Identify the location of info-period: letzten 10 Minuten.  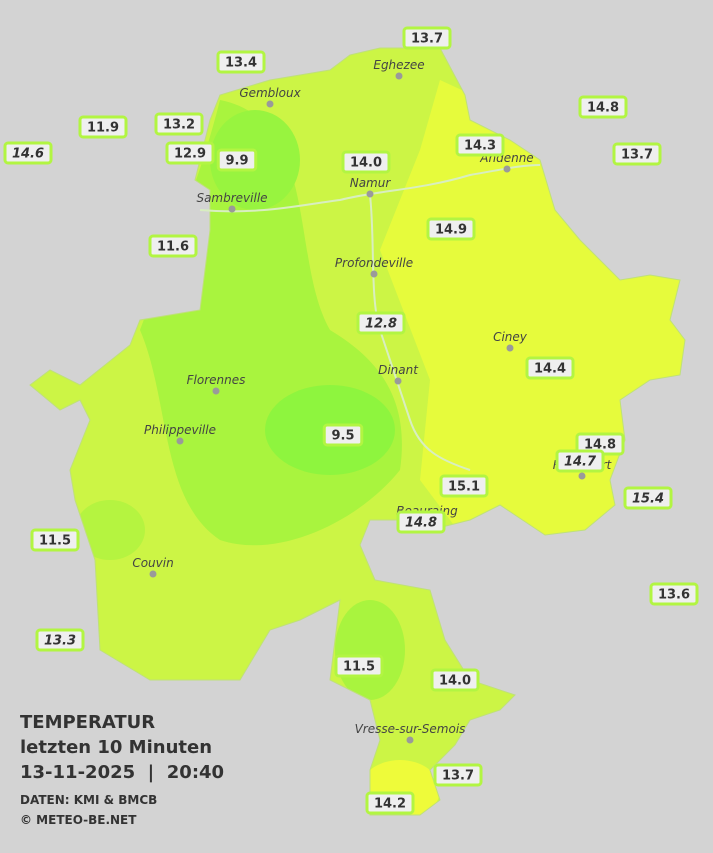
(116, 747).